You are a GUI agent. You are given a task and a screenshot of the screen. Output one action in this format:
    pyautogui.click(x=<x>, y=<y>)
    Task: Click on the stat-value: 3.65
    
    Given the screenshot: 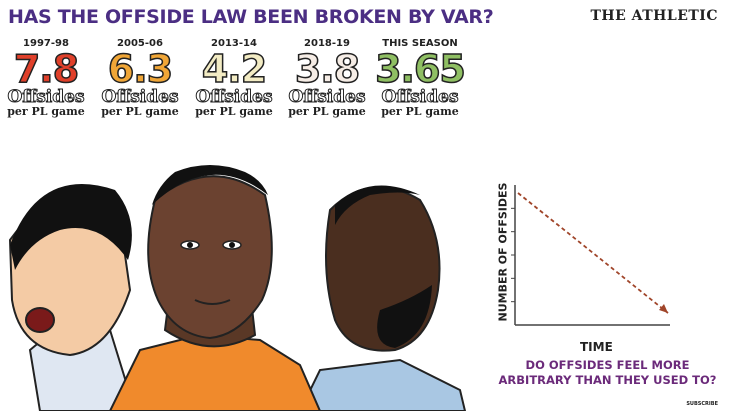 What is the action you would take?
    pyautogui.click(x=420, y=69)
    